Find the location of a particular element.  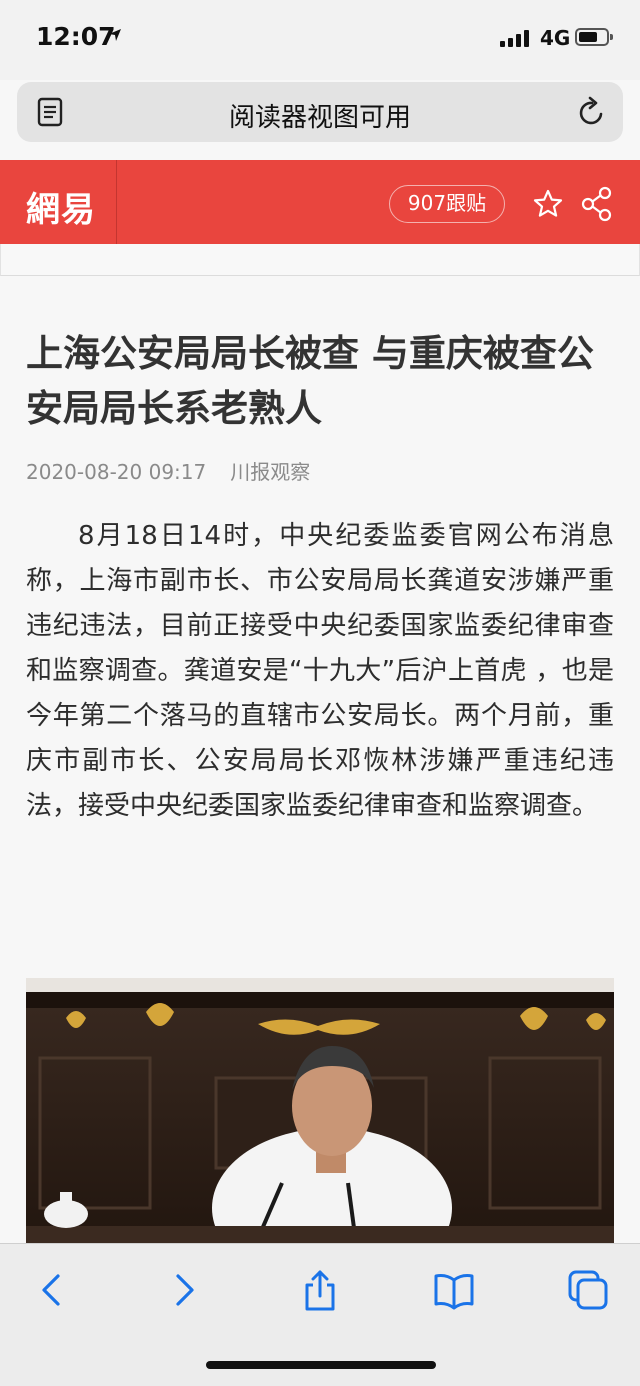

address-bar: 阅读器视图可用 is located at coordinates (320, 112).